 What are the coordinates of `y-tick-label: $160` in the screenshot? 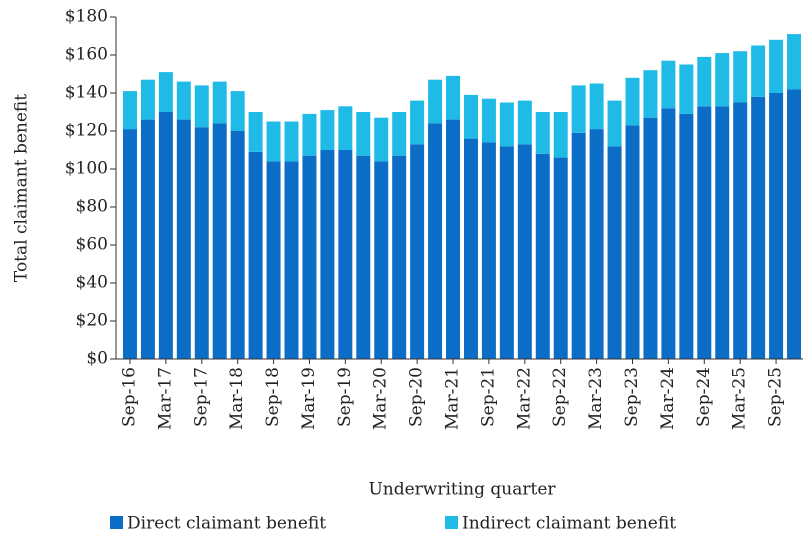 It's located at (86, 55).